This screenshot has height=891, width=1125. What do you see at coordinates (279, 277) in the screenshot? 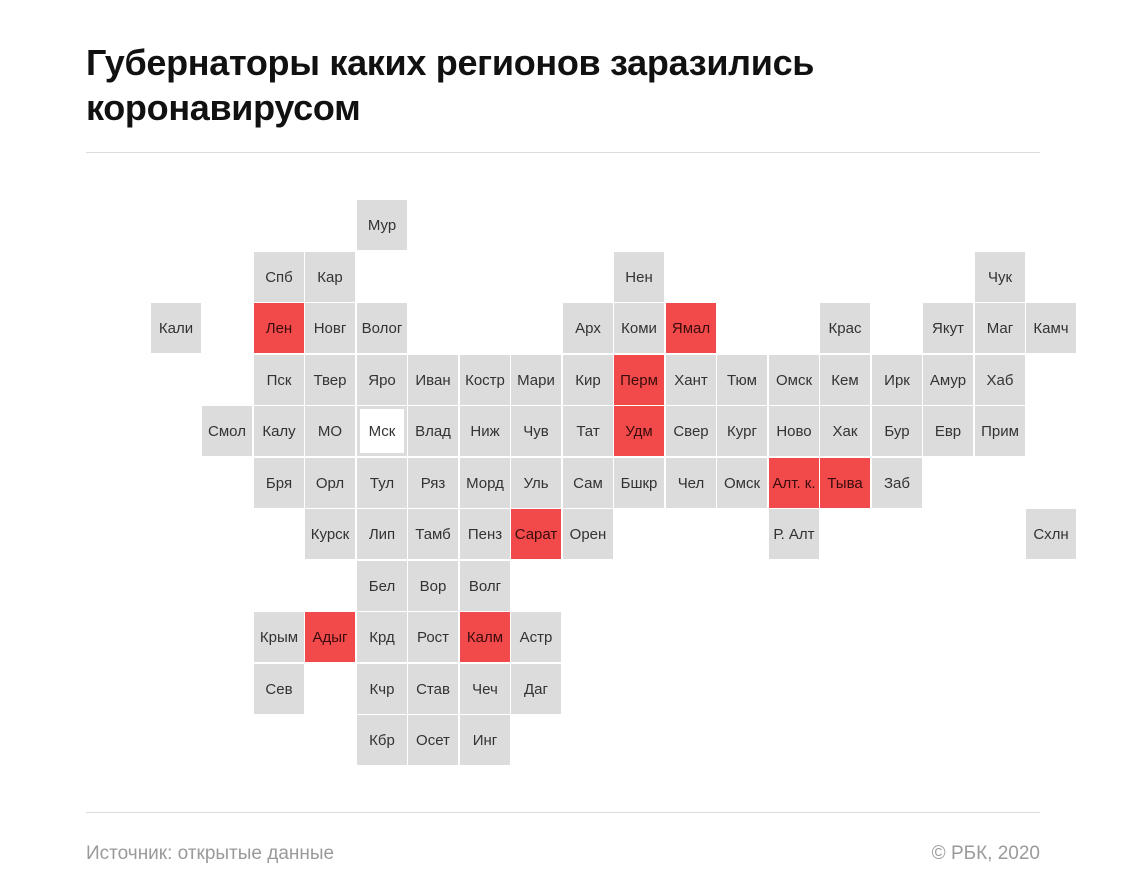
I see `region-tile: Спб` at bounding box center [279, 277].